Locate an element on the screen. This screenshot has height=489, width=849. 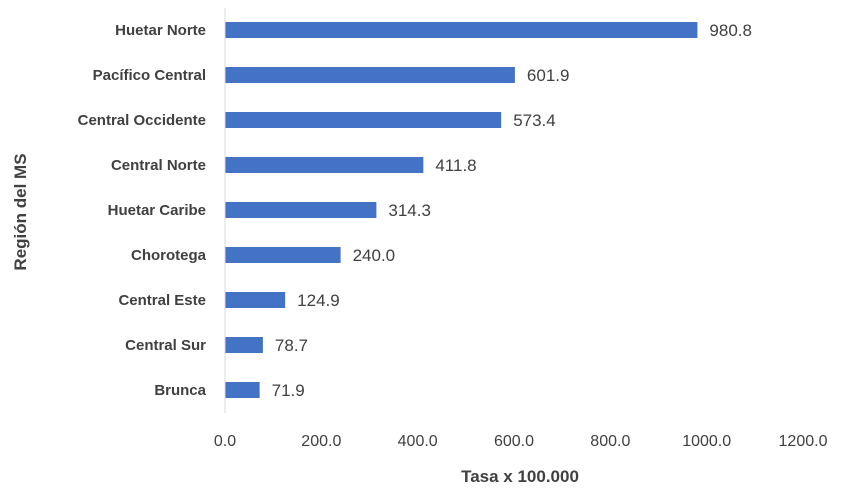
x-tick-label: 1000.0 is located at coordinates (706, 441).